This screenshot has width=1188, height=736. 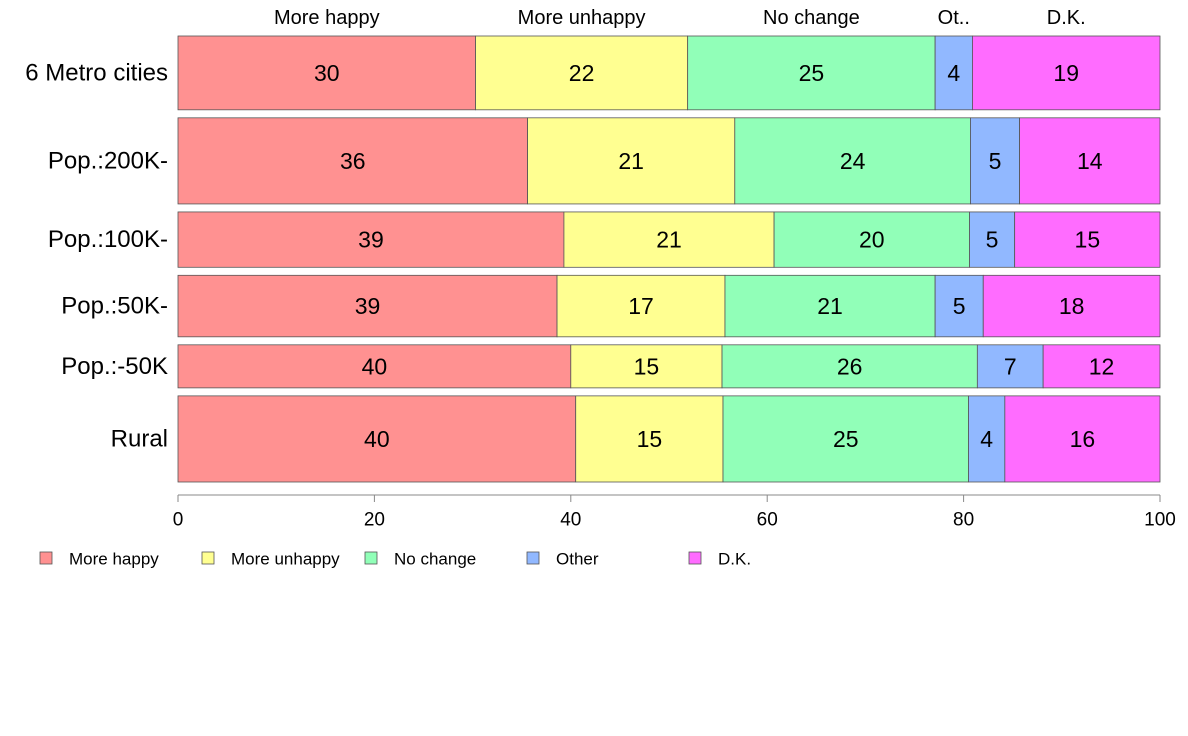 I want to click on bar-pop-200k-d-k, so click(x=1090, y=161).